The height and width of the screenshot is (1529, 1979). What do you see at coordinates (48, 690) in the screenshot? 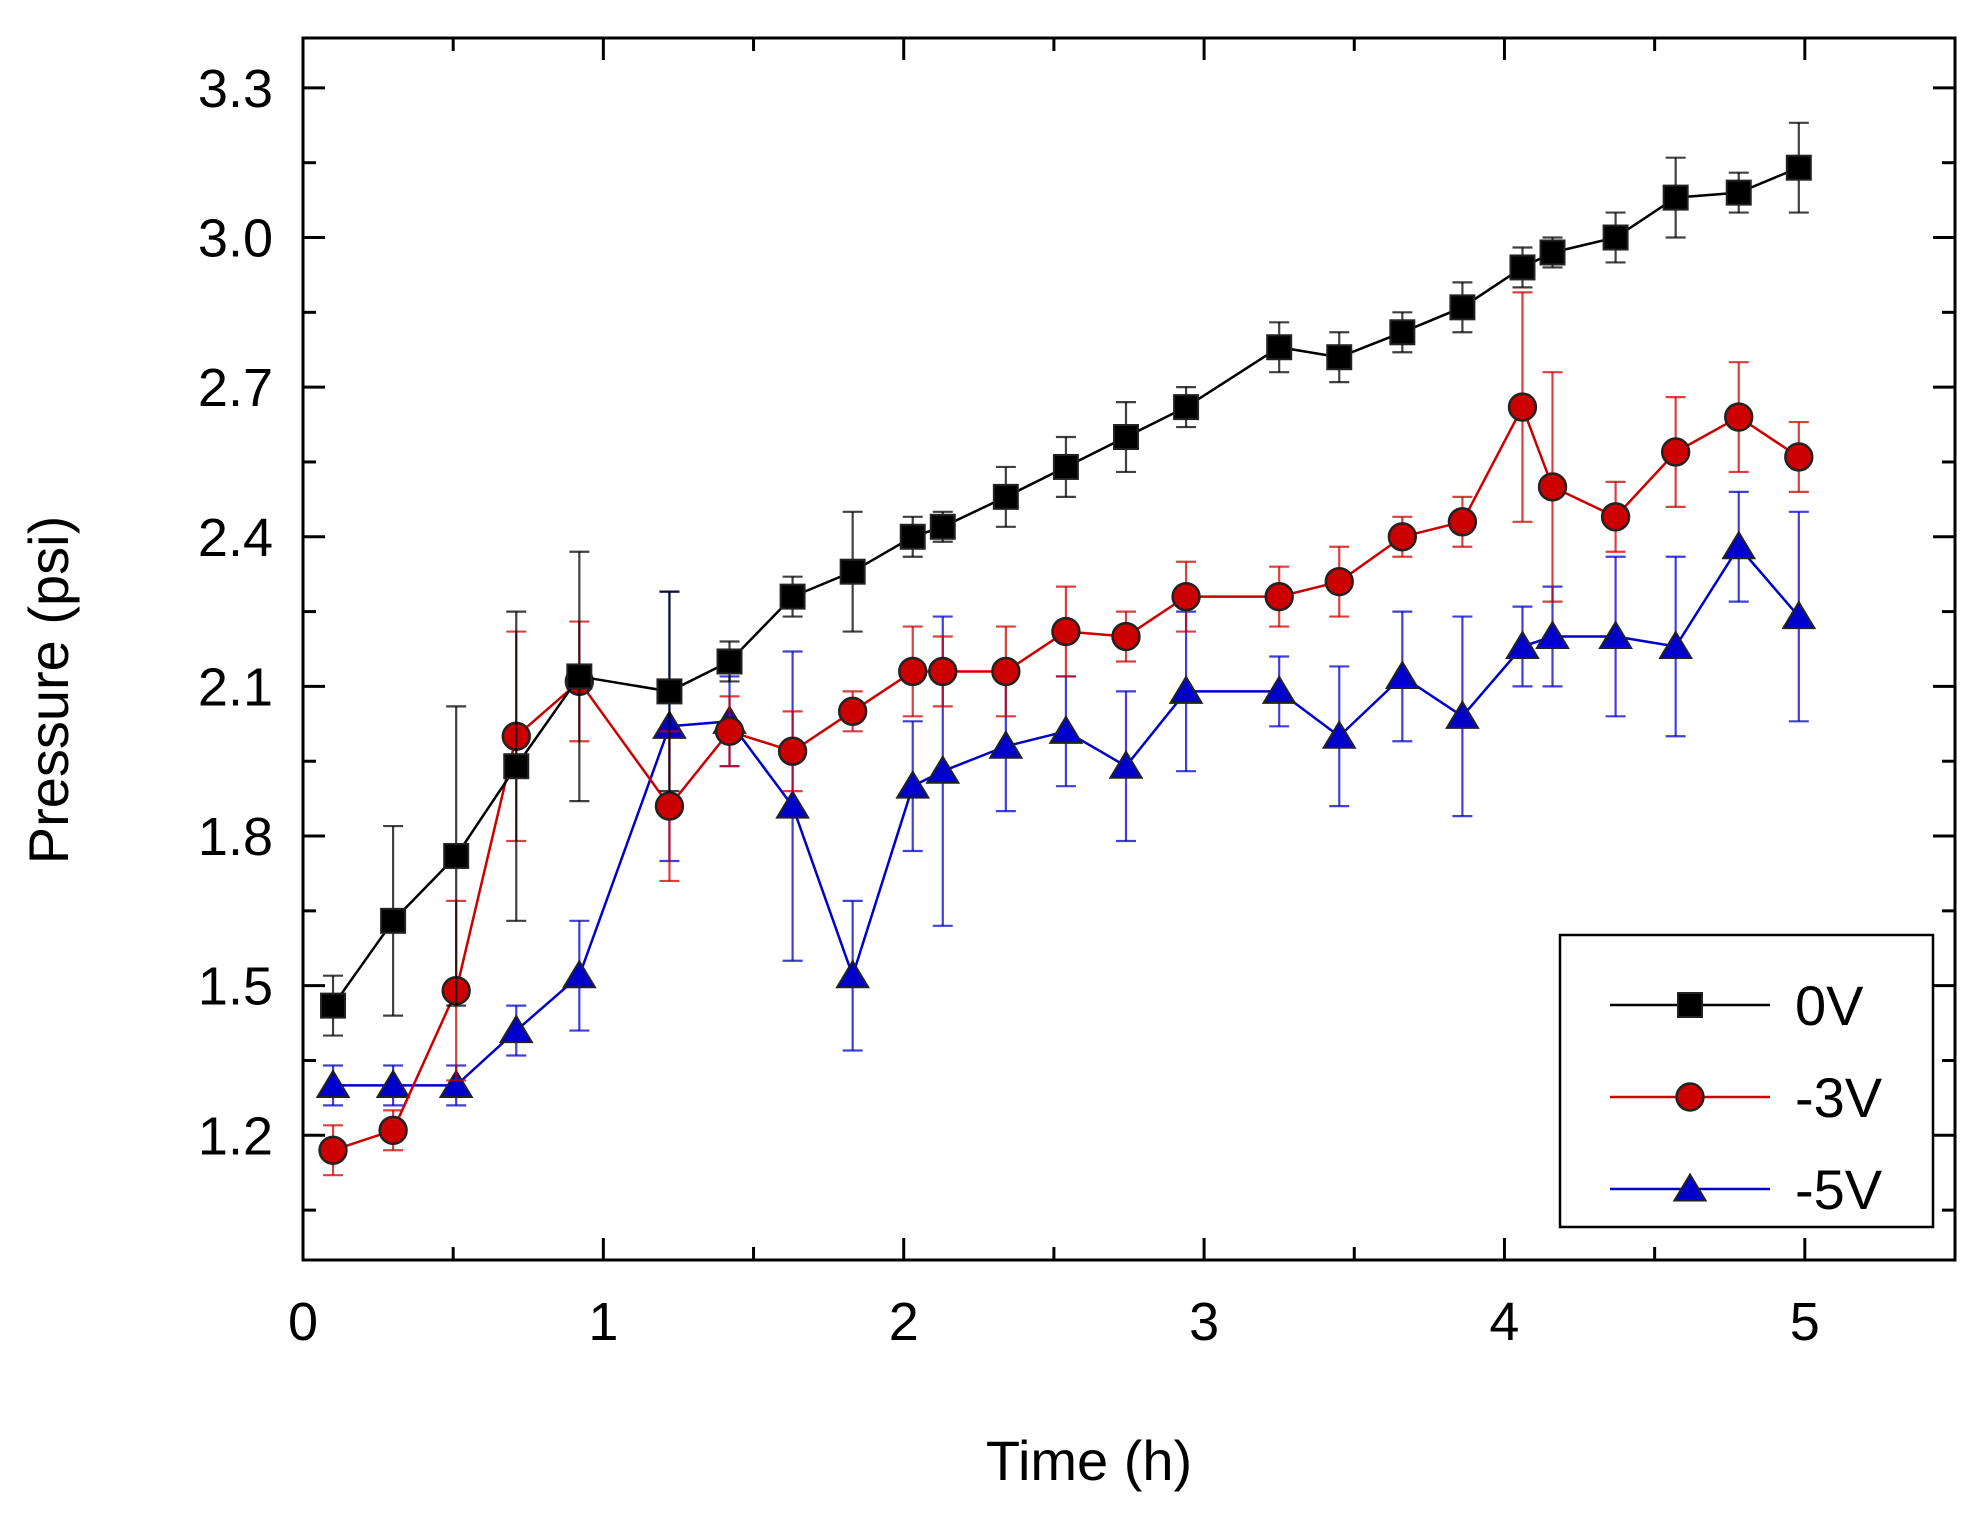
I see `y-axis-label: Pressure (psi)` at bounding box center [48, 690].